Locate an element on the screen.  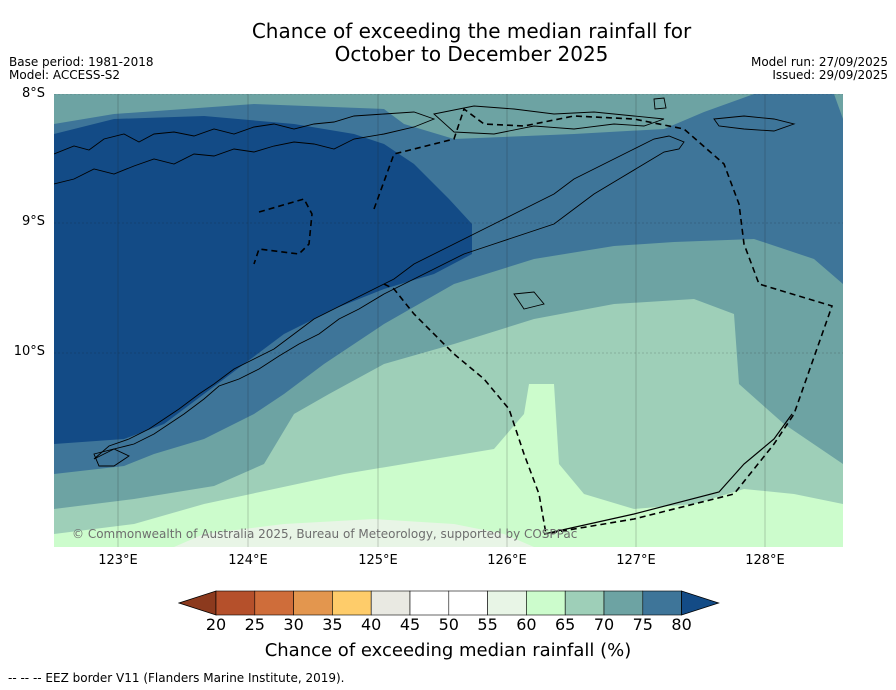
run-info: Model run: 27/09/2025 Issued: 29/09/2025 is located at coordinates (819, 69).